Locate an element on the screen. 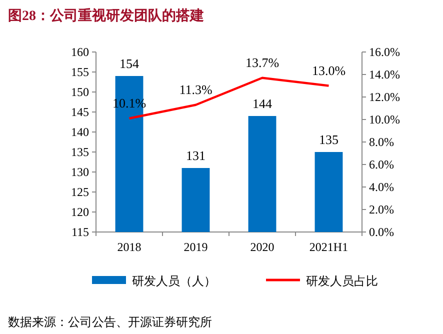  legend-item: 研发人员占比 is located at coordinates (322, 281).